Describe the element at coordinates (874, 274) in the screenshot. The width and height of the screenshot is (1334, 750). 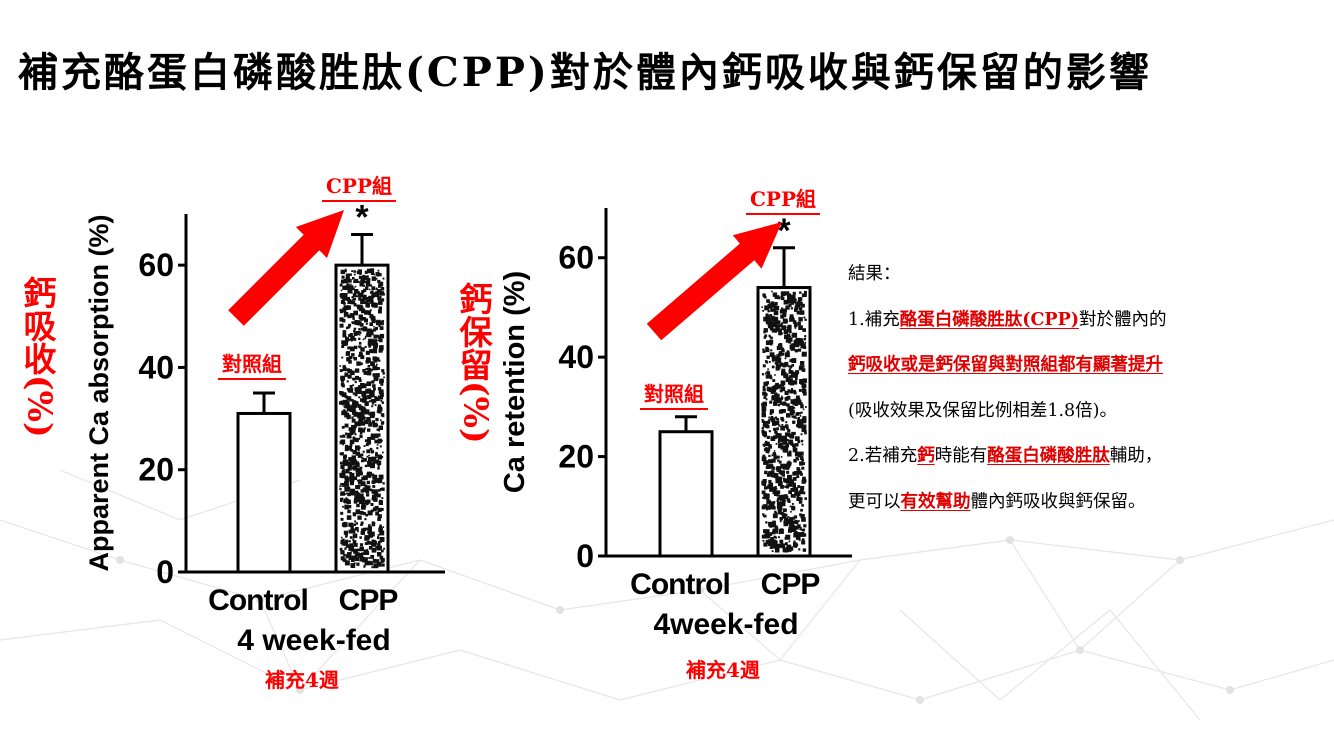
I see `results-heading: 結果：` at that location.